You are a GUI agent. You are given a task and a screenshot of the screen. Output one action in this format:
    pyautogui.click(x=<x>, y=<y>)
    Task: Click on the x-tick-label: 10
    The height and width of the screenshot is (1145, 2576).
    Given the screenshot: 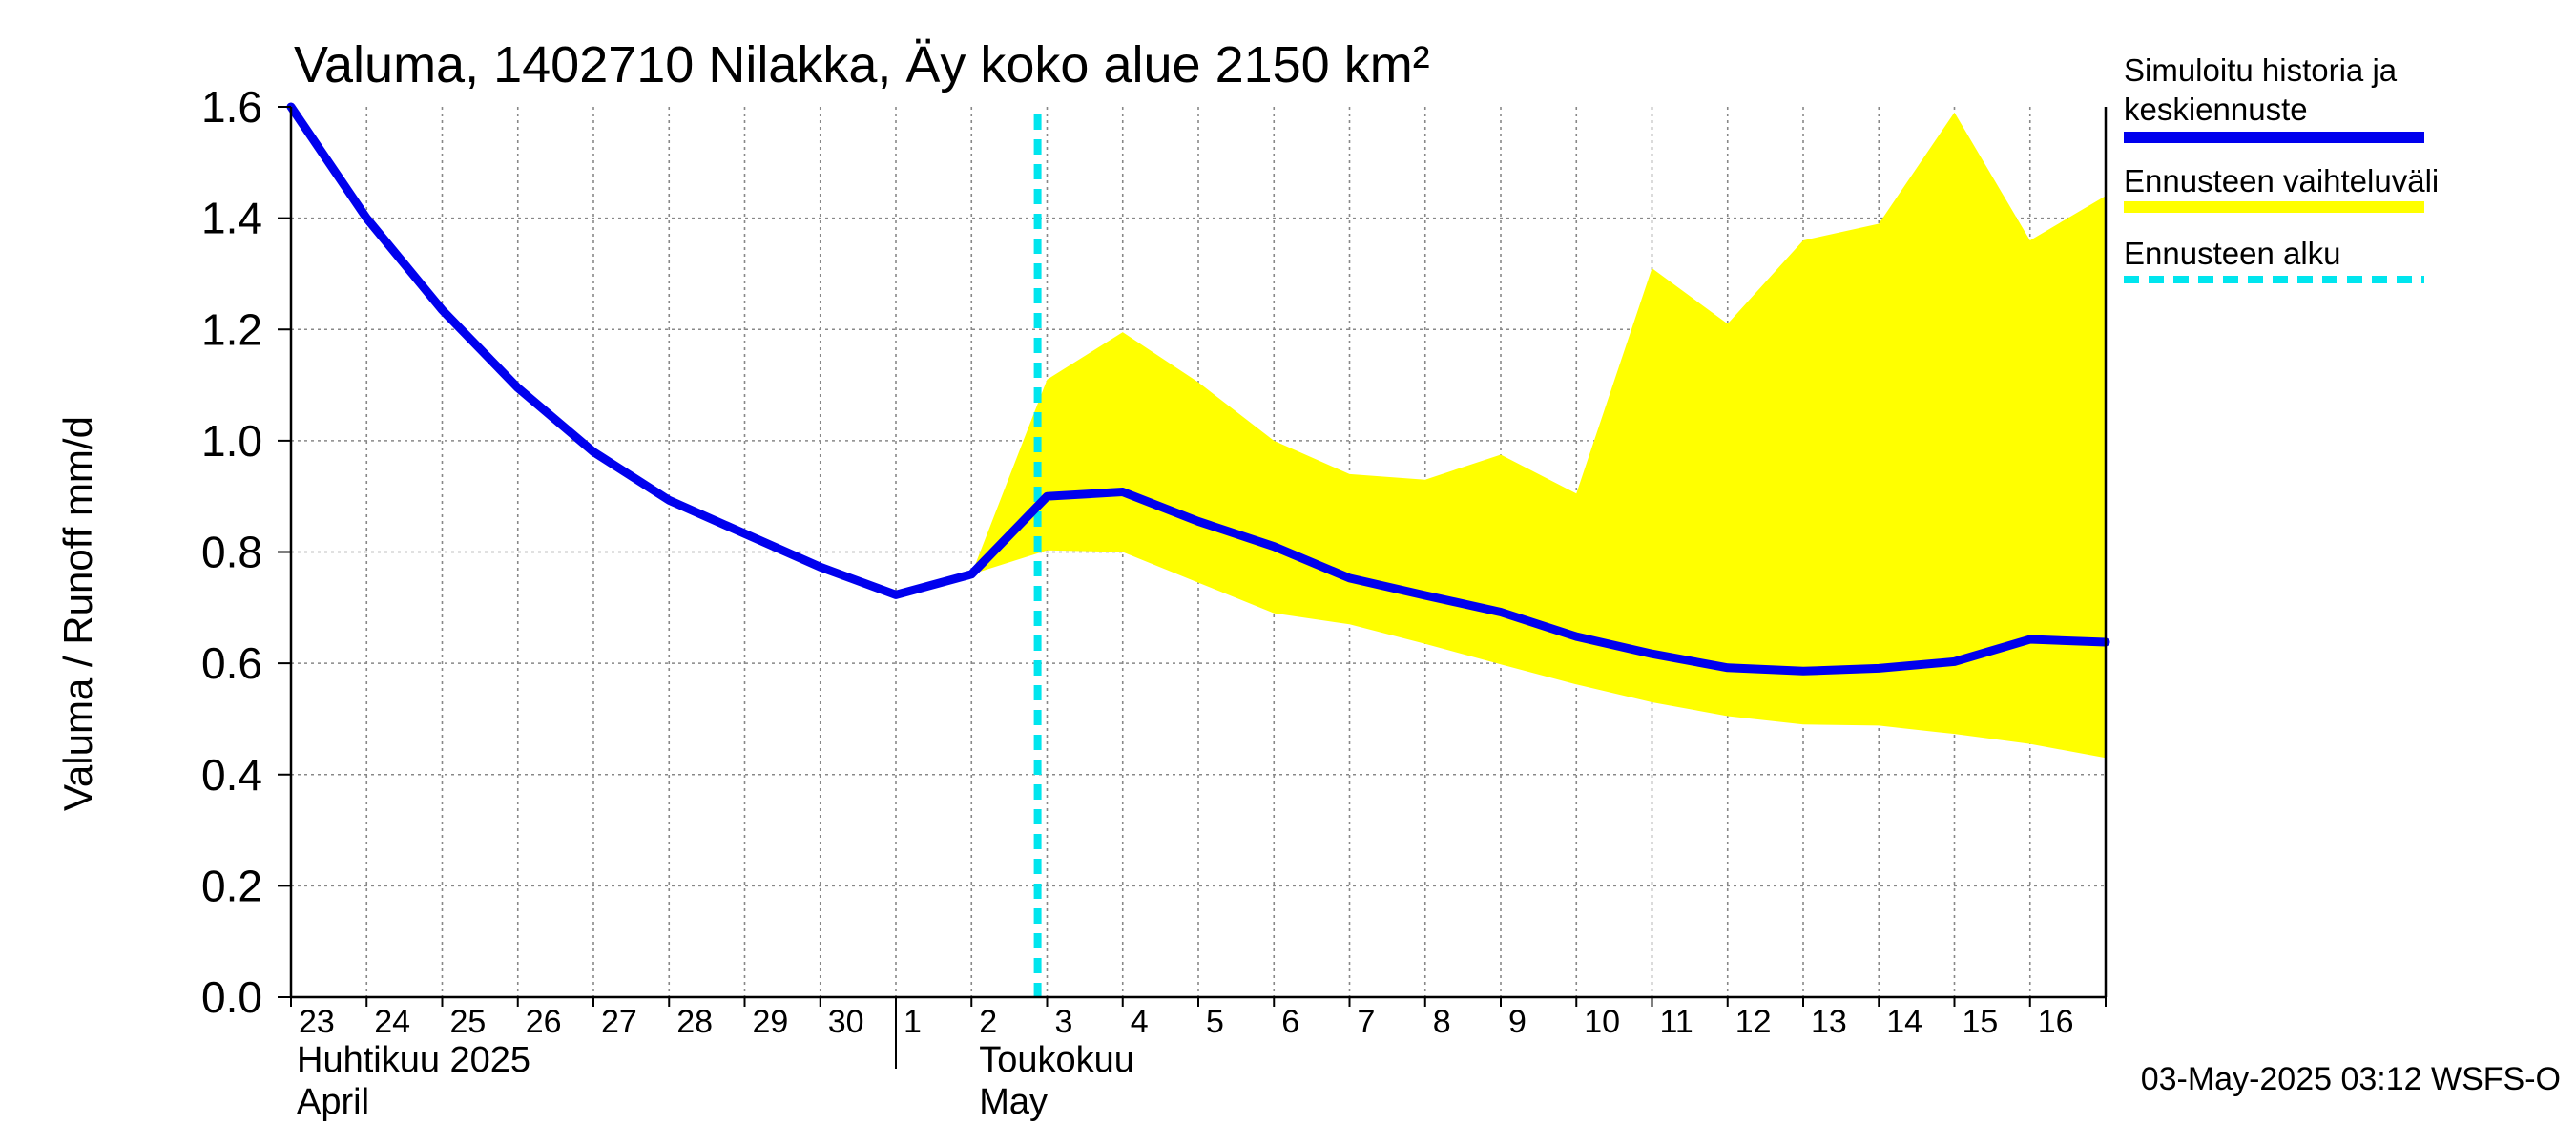 What is the action you would take?
    pyautogui.click(x=1602, y=1022)
    